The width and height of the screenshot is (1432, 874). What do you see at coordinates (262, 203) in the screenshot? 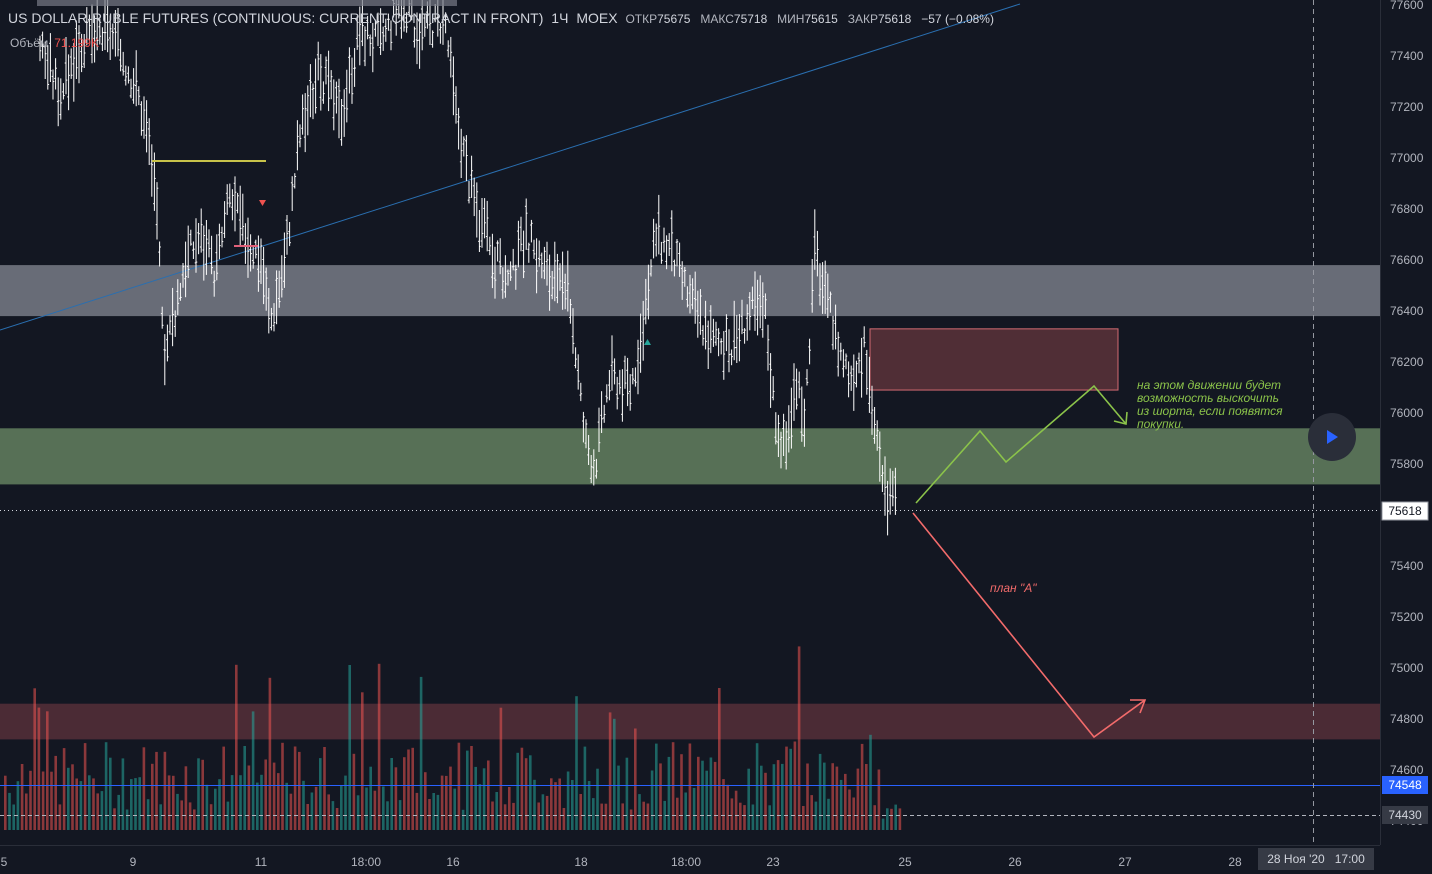
I see `sell-signal-icon` at bounding box center [262, 203].